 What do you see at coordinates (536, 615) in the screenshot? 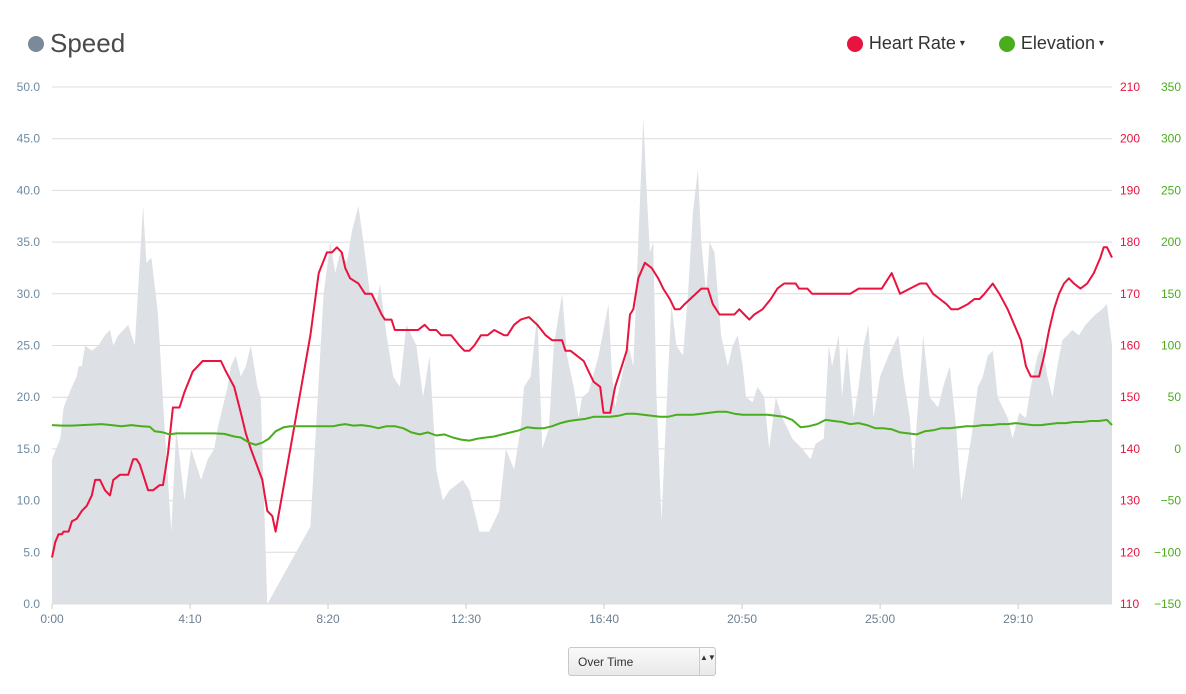
I see `time-axis: 0:00 4:10 8:20 12:30 16:40 20:50 25:00 29:10` at bounding box center [536, 615].